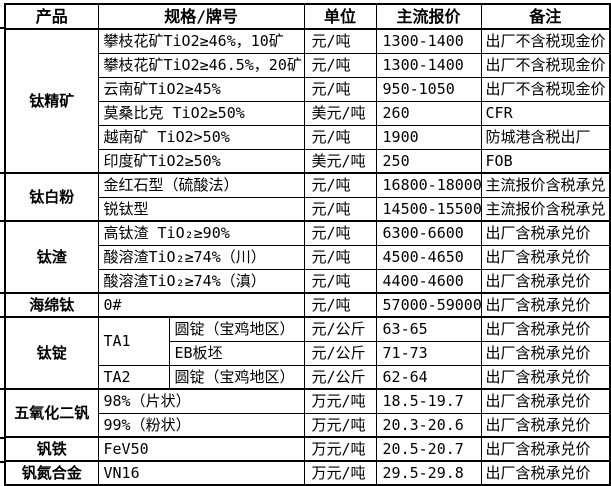 The image size is (611, 486). What do you see at coordinates (201, 449) in the screenshot?
I see `spec-cell: FeV50` at bounding box center [201, 449].